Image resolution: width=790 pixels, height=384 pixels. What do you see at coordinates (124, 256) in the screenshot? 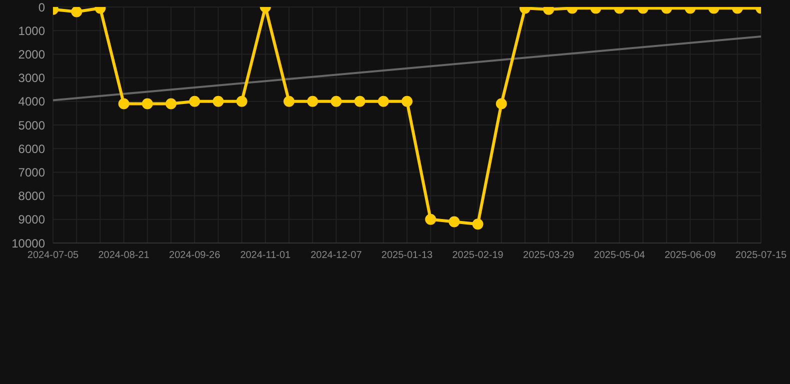
I see `x-tick-label: 2024-08-21` at bounding box center [124, 256].